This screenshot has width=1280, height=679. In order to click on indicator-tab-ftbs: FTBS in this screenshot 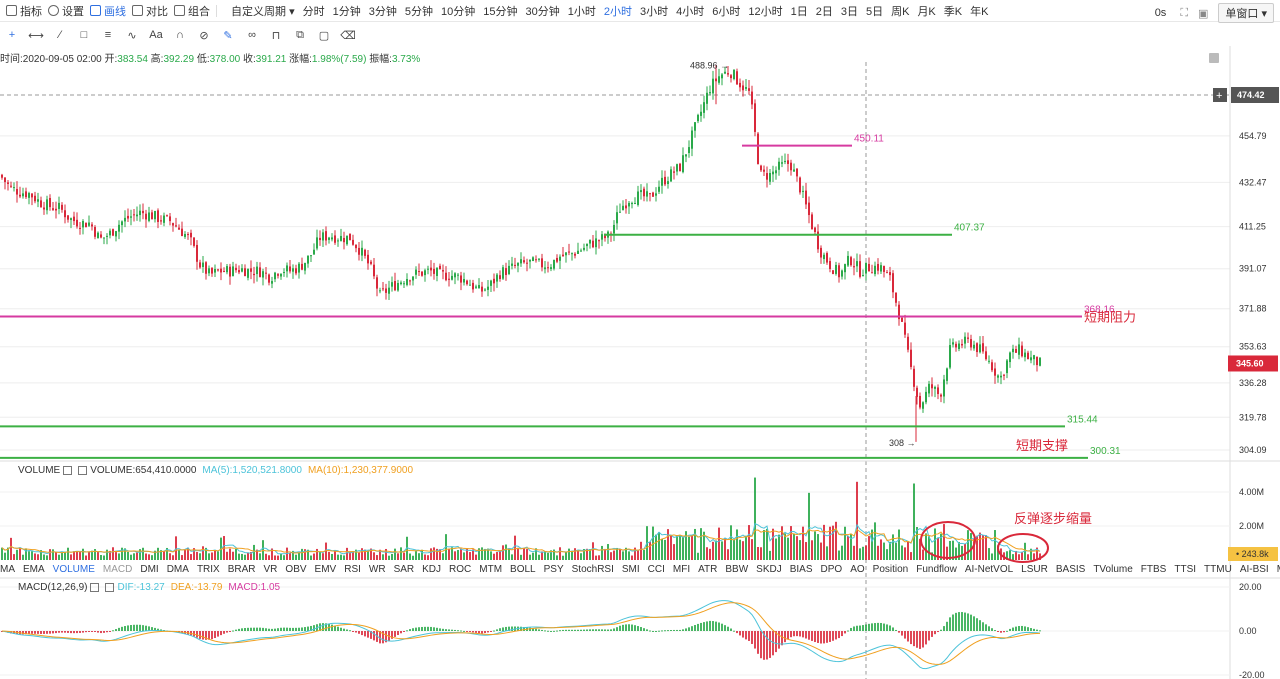, I will do `click(1153, 569)`.